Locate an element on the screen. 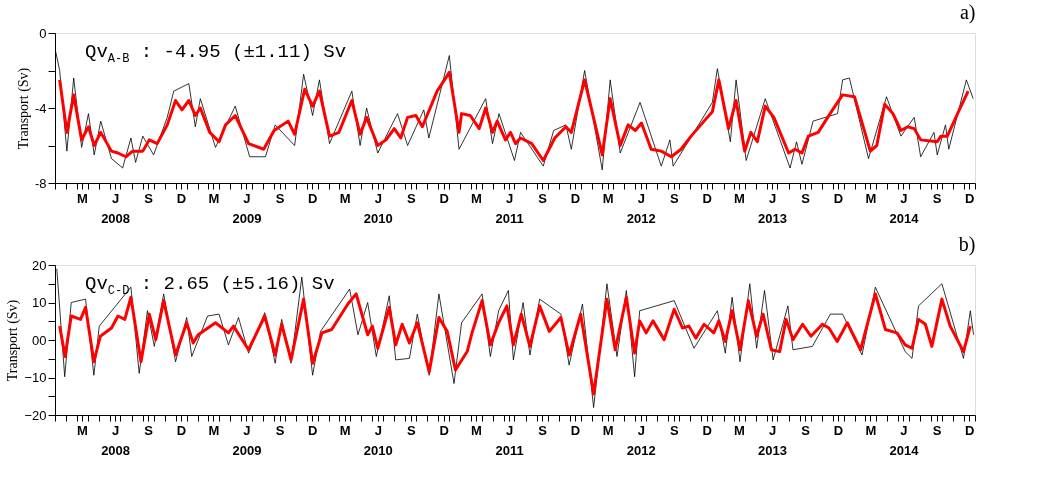 This screenshot has width=1043, height=484. chart-title: a) is located at coordinates (967, 12).